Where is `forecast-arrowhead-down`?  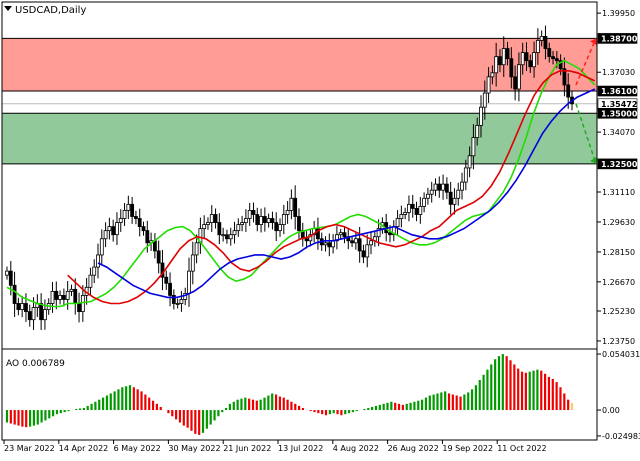 forecast-arrowhead-down is located at coordinates (593, 160).